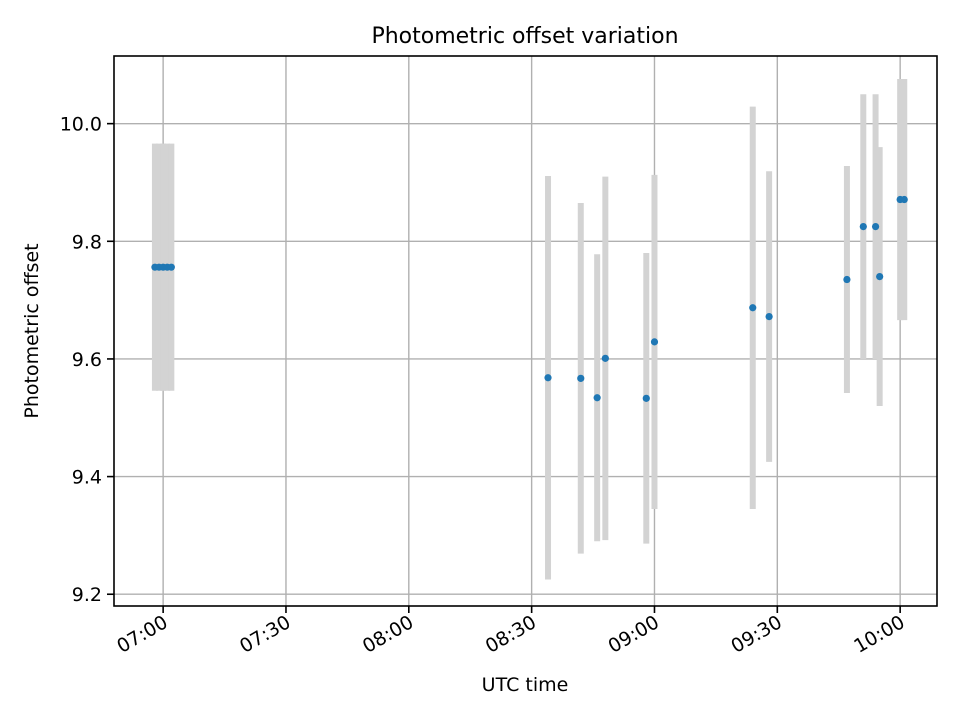 Image resolution: width=960 pixels, height=720 pixels. Describe the element at coordinates (756, 634) in the screenshot. I see `x-tick-label: 09:30` at that location.